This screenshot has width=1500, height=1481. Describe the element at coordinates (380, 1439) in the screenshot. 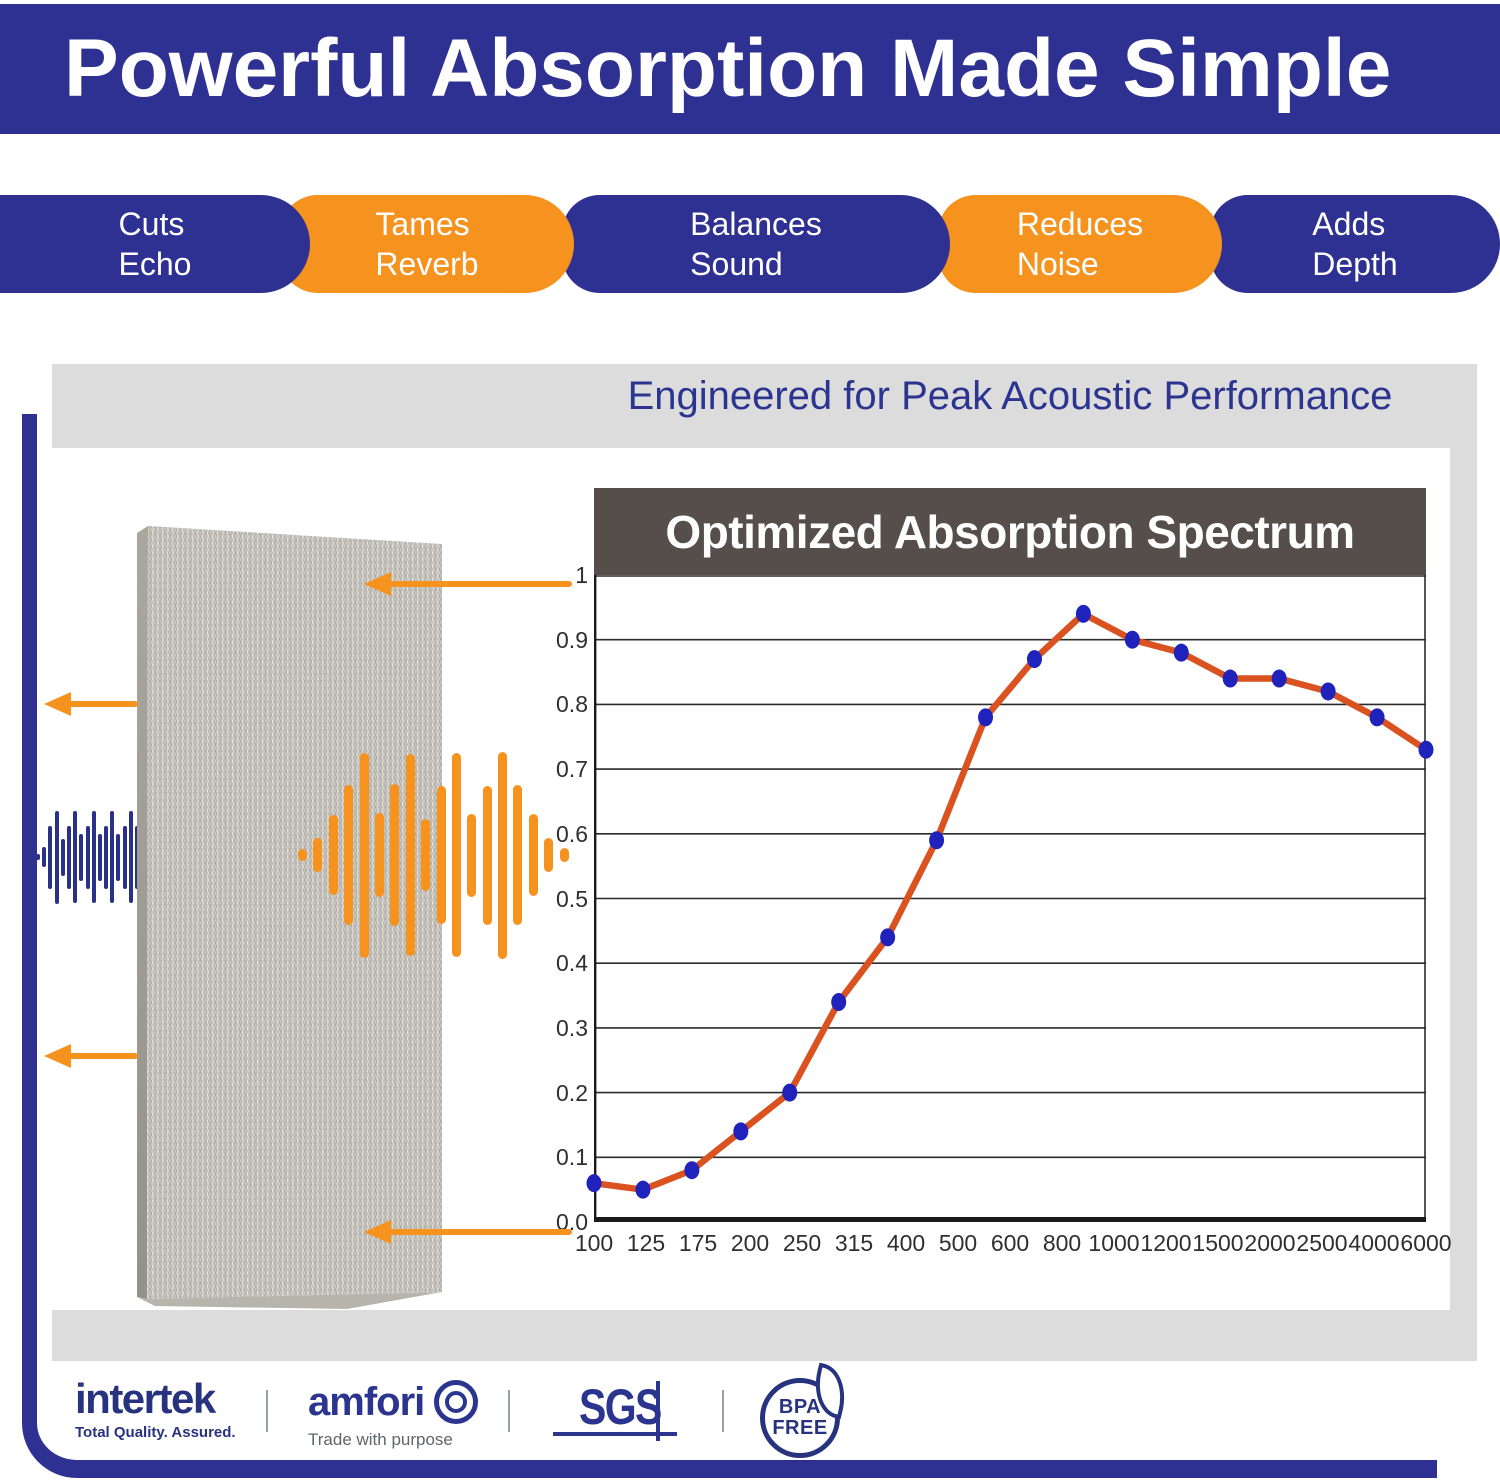

I see `amfori-tagline: Trade with purpose` at that location.